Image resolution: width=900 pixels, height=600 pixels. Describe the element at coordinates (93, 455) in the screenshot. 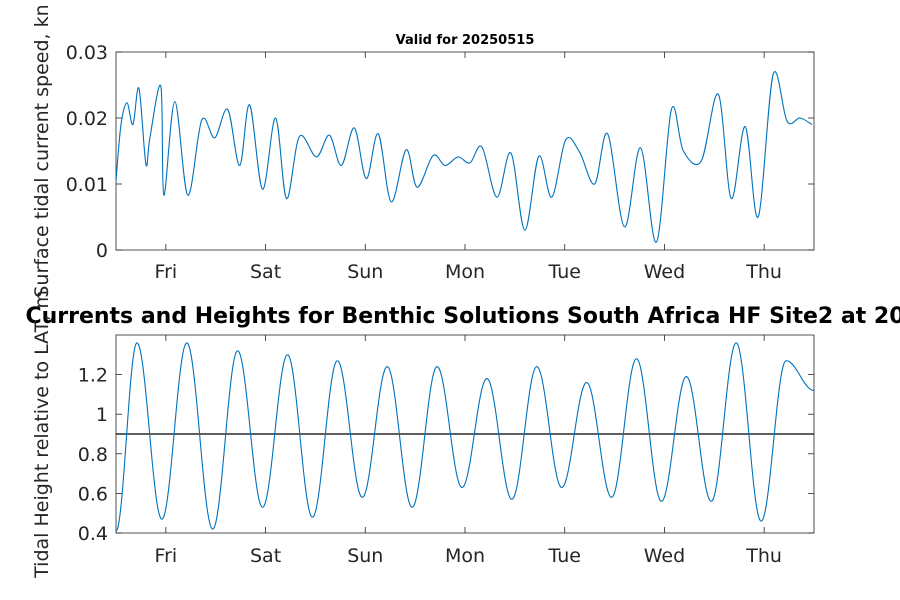

I see `y-tick-label: 0.8` at that location.